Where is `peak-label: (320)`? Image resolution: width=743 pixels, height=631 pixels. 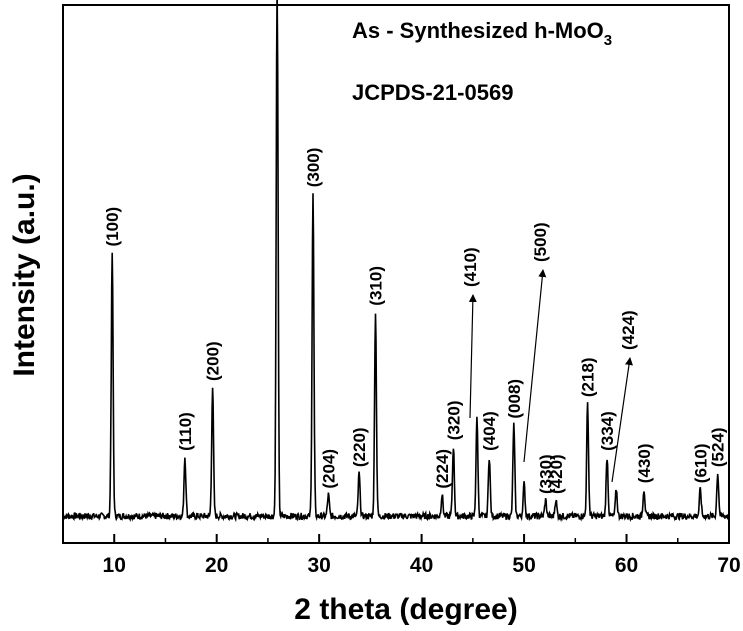
peak-label: (320) is located at coordinates (453, 421).